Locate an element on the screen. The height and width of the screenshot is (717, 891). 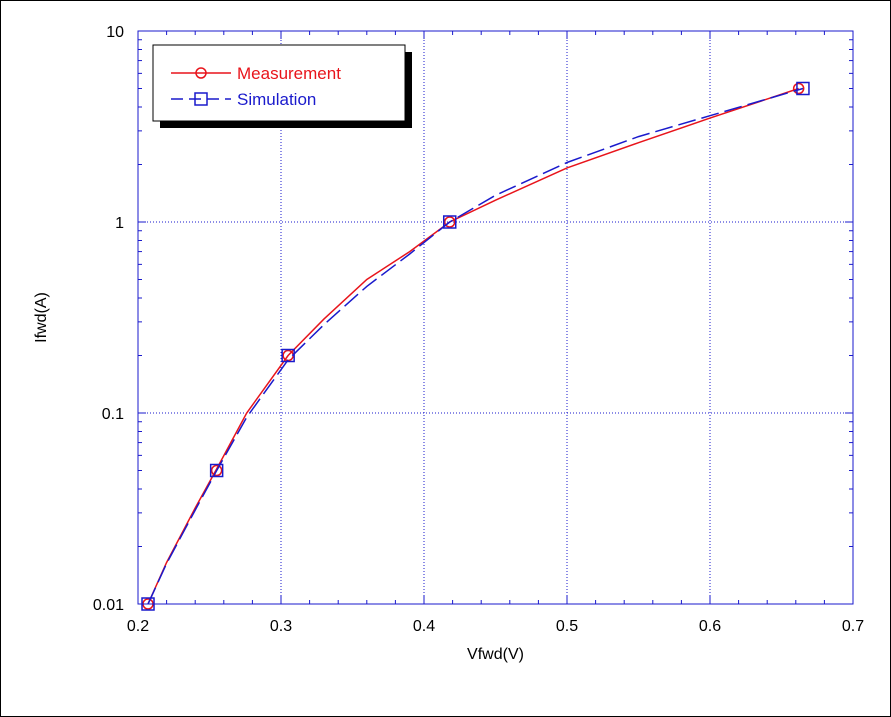
legend: Measurement Simulation is located at coordinates (282, 86).